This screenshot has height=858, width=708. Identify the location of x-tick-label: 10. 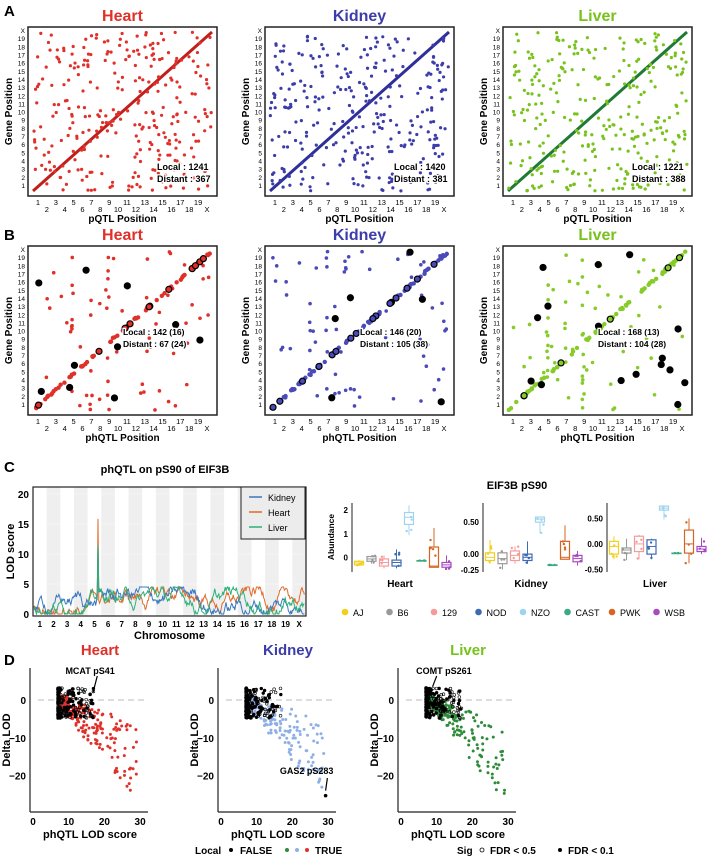
(257, 822).